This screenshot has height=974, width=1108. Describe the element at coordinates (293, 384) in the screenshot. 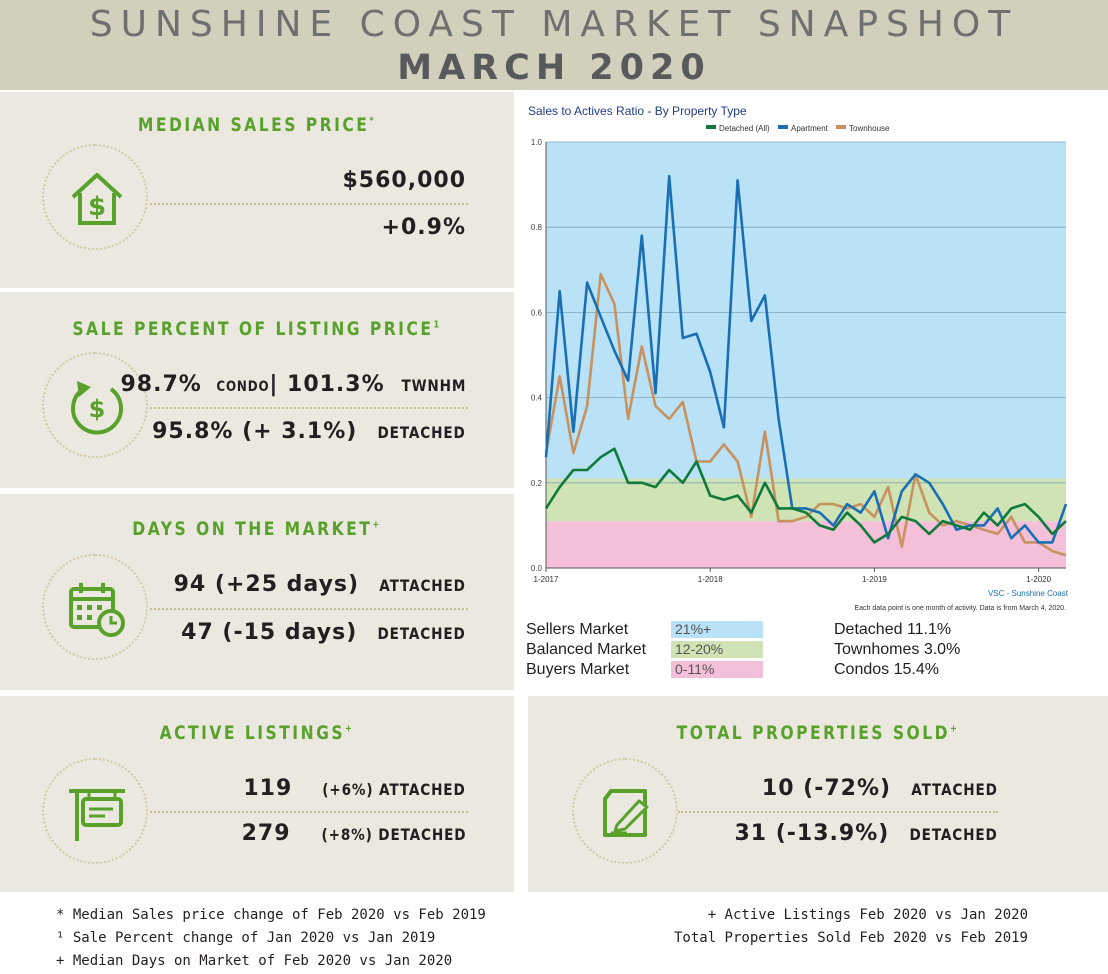

I see `sale-percent-line1: 98.7% CONDO| 101.3% TWNHM` at that location.